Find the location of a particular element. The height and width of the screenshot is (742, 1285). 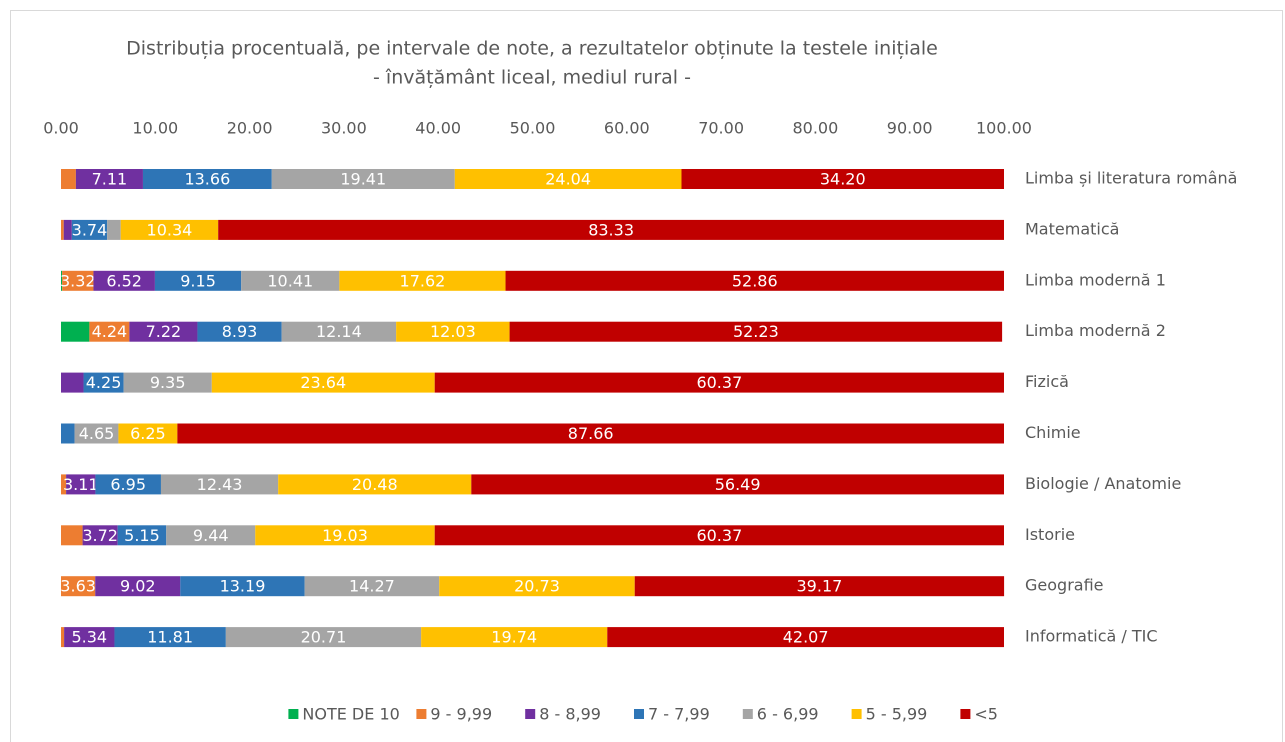

data-label: 10.34 is located at coordinates (170, 229).